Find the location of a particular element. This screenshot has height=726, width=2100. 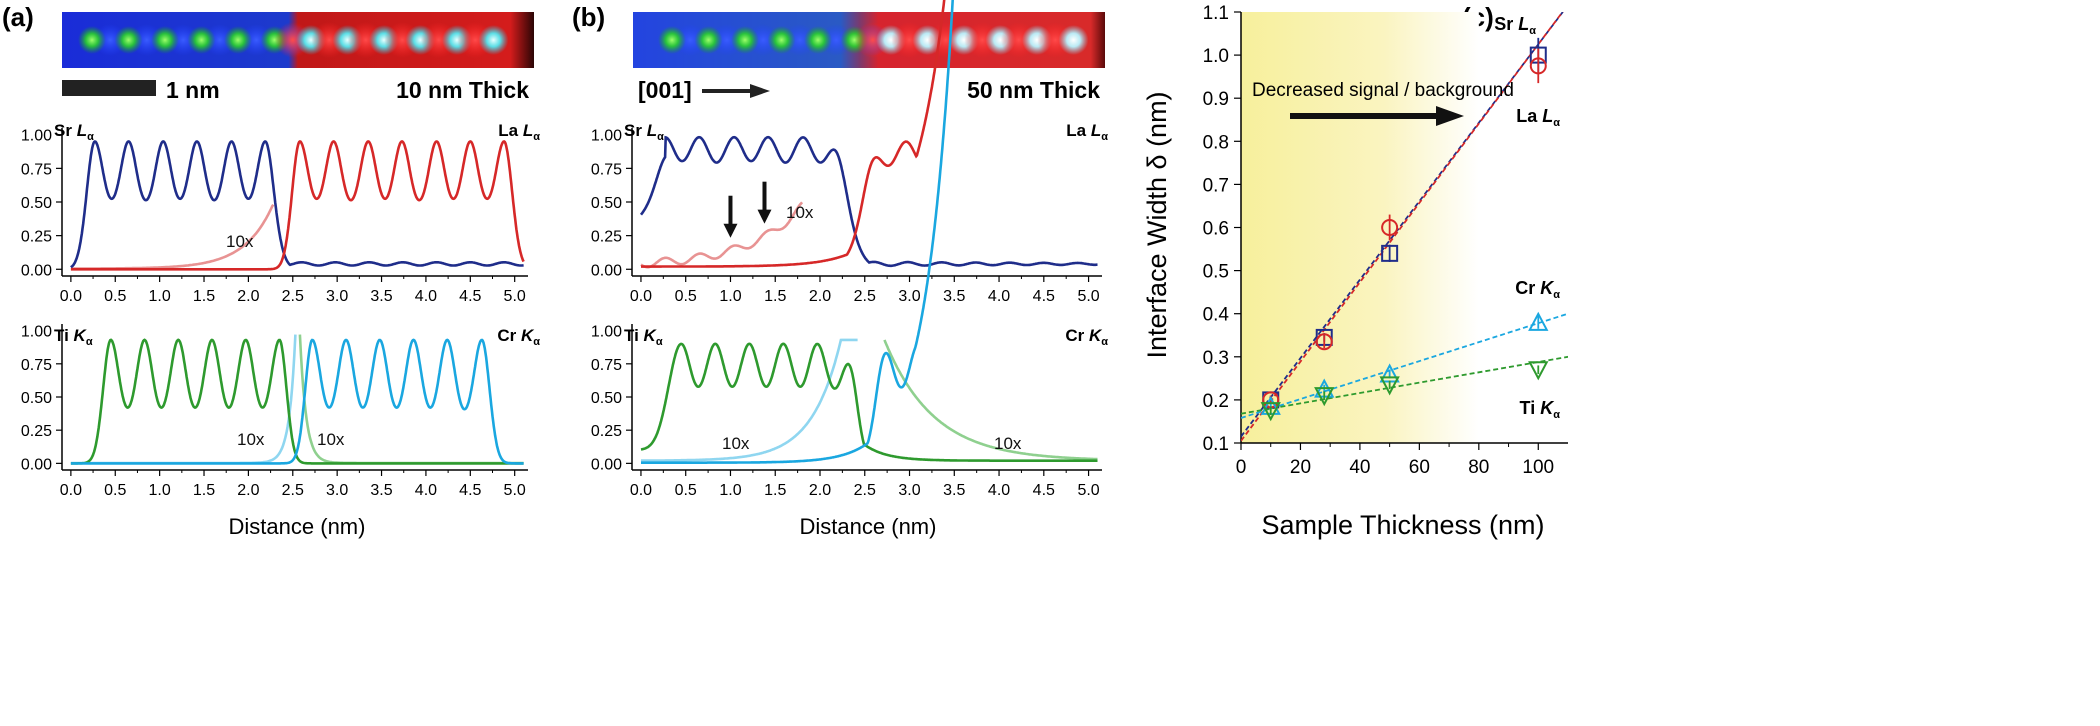

shaded-region is located at coordinates (1360, 227).